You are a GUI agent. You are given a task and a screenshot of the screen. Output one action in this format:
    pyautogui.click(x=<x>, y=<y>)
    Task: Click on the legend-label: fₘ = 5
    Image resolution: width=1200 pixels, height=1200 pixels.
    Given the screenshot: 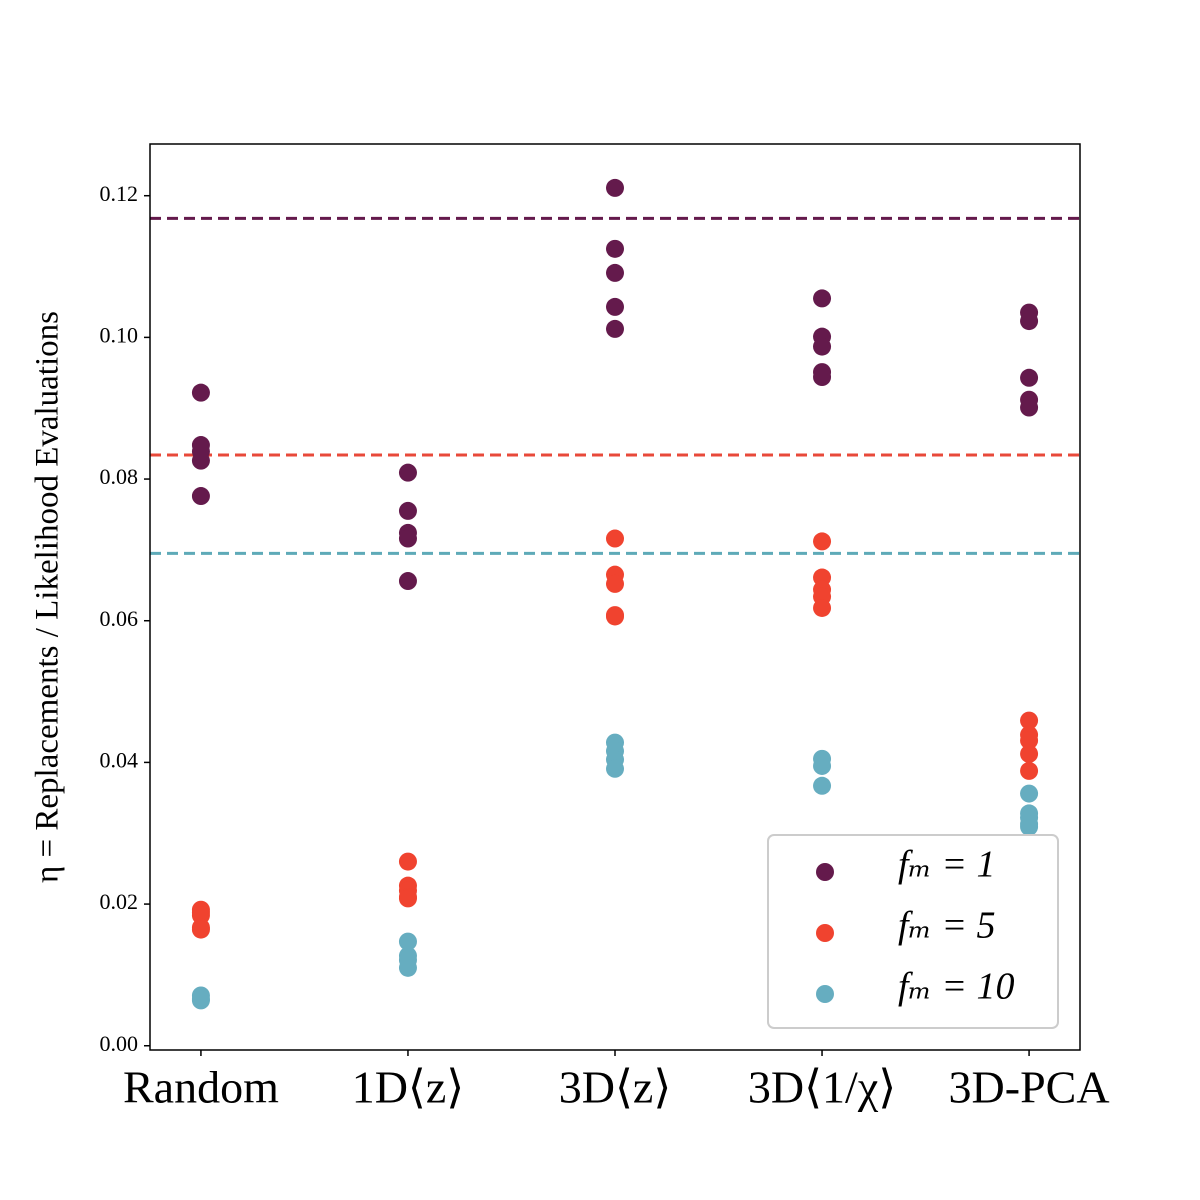 What is the action you would take?
    pyautogui.click(x=947, y=926)
    